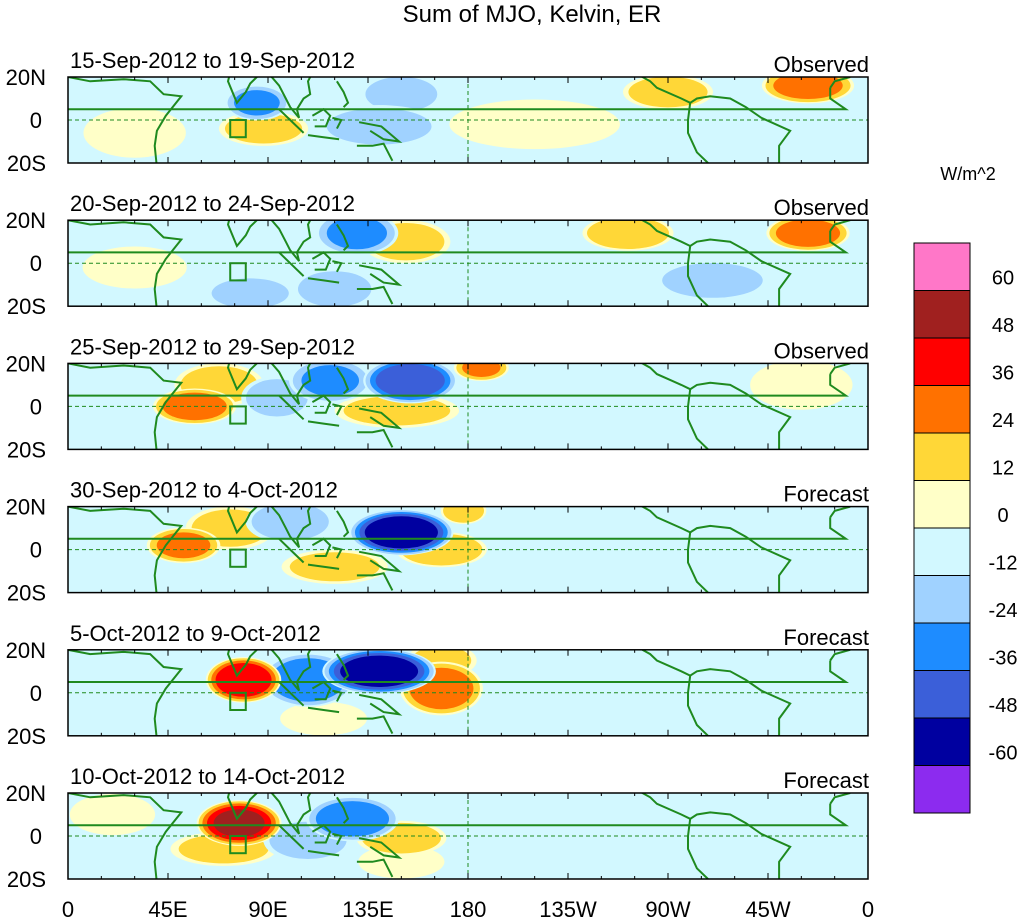  What do you see at coordinates (1003, 326) in the screenshot?
I see `colorbar-tick-label: 48` at bounding box center [1003, 326].